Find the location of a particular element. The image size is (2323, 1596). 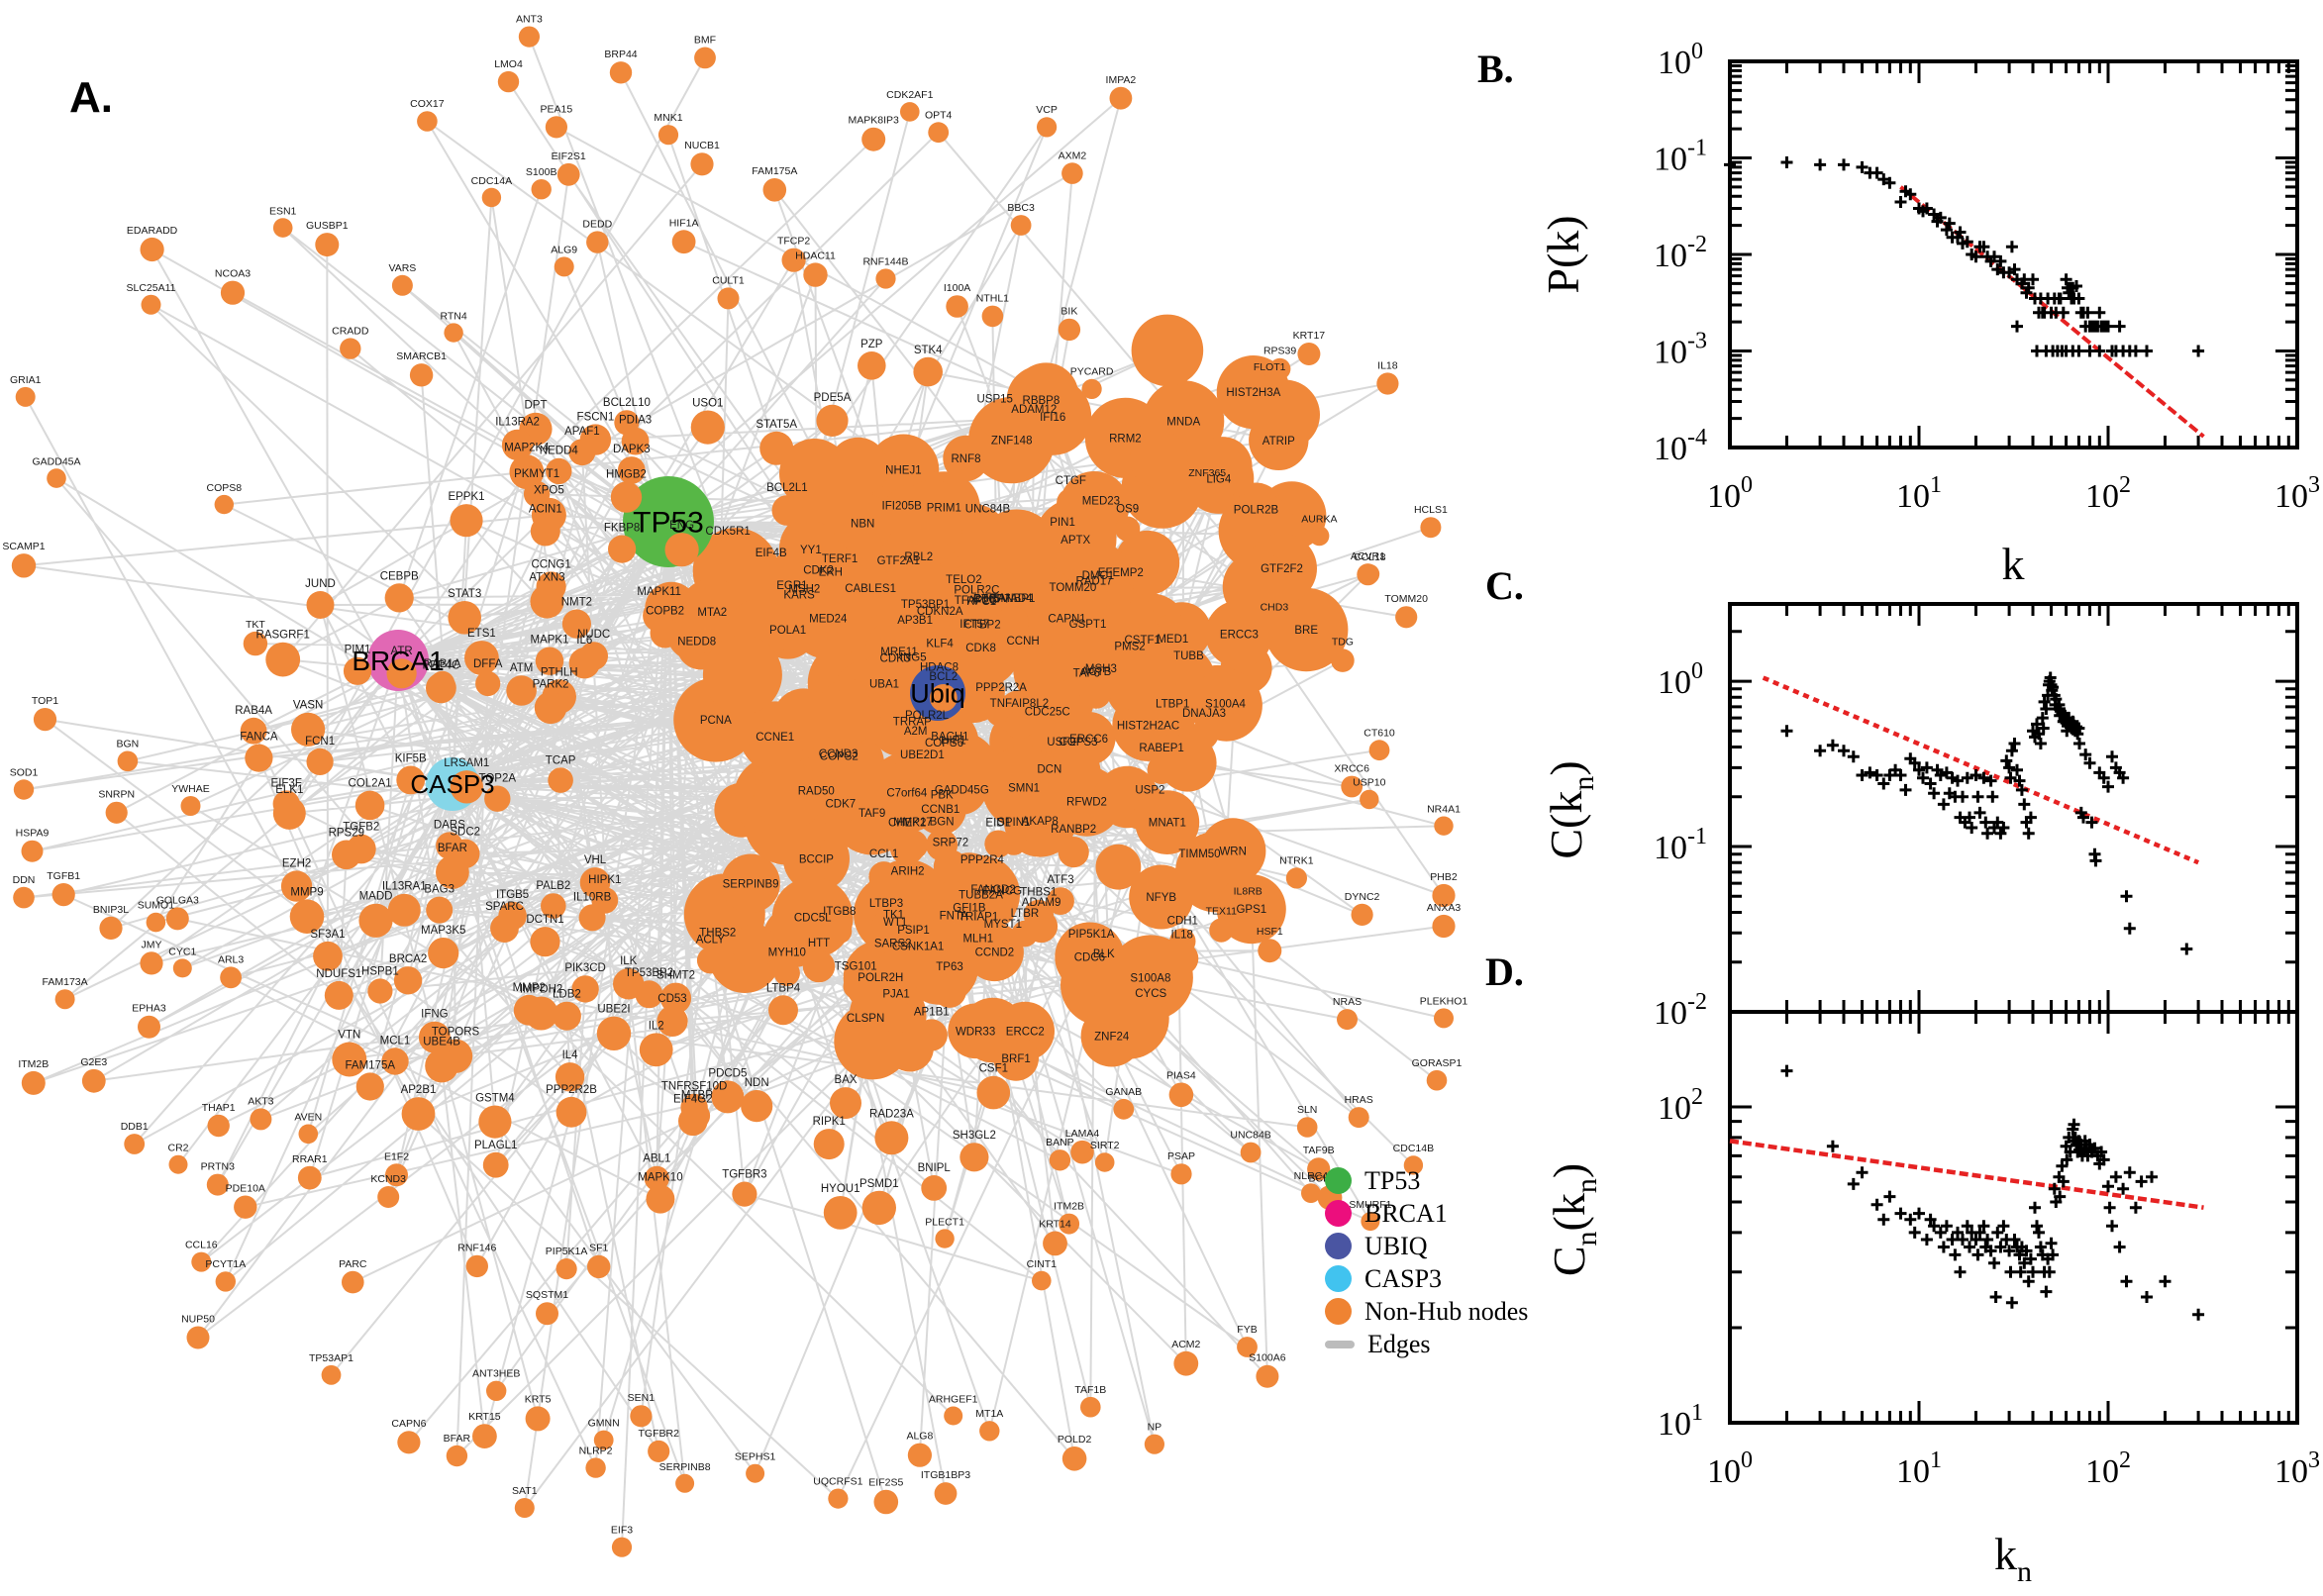

network-node-label: CHEK2 is located at coordinates (907, 824).